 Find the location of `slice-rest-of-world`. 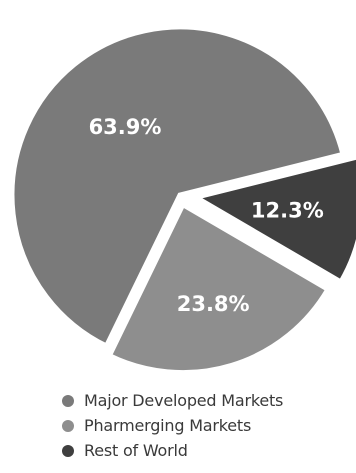

slice-rest-of-world is located at coordinates (272, 220).